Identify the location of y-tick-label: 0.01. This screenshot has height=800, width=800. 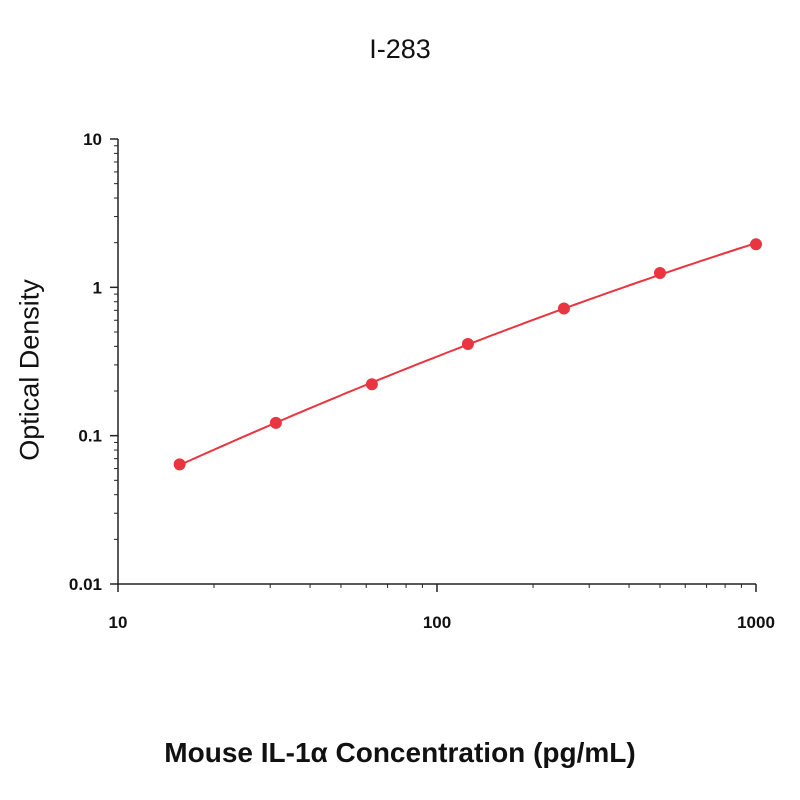
(85, 584).